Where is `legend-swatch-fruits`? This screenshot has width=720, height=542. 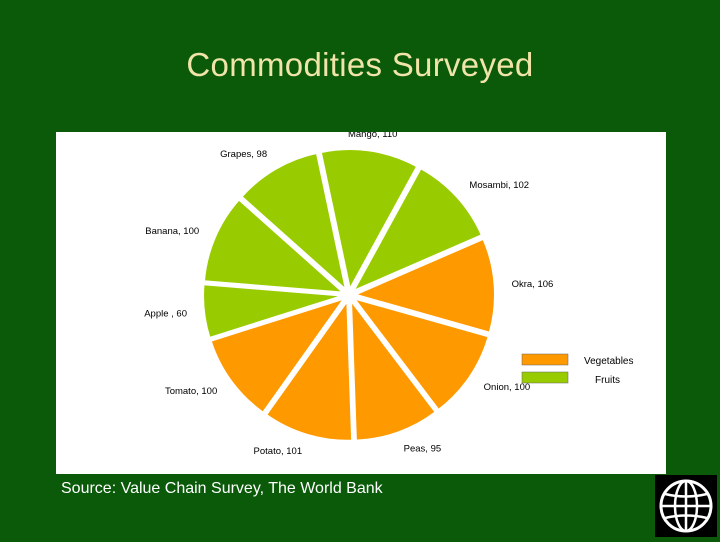
legend-swatch-fruits is located at coordinates (545, 377).